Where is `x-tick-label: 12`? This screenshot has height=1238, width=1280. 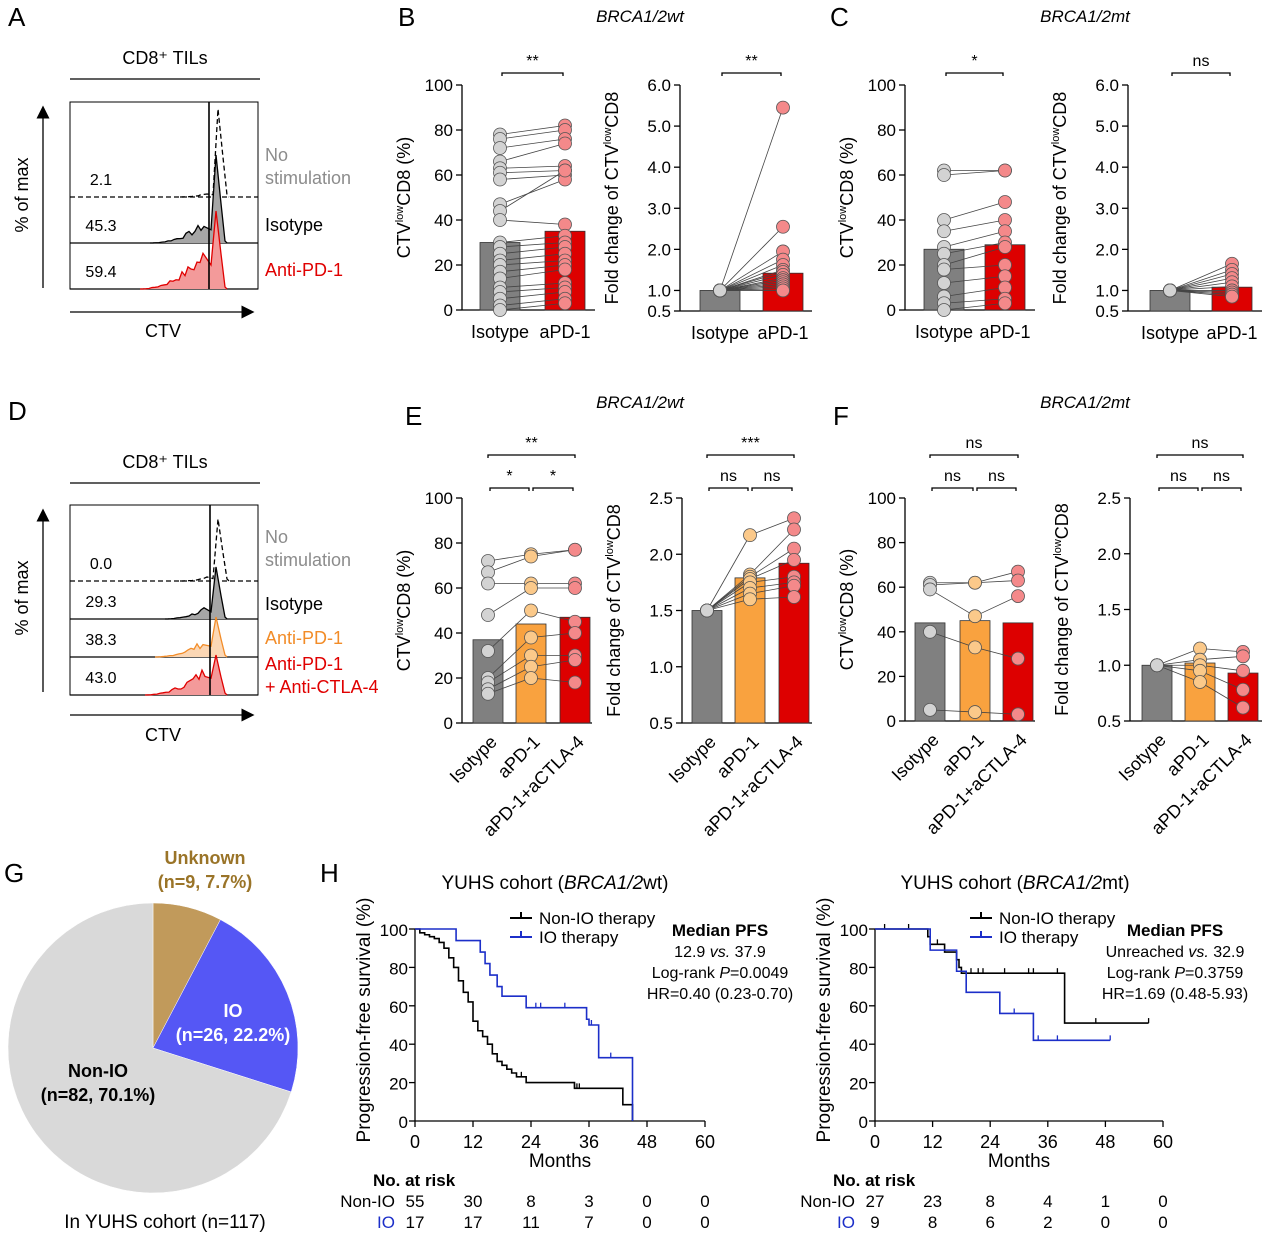
x-tick-label: 12 is located at coordinates (933, 1142).